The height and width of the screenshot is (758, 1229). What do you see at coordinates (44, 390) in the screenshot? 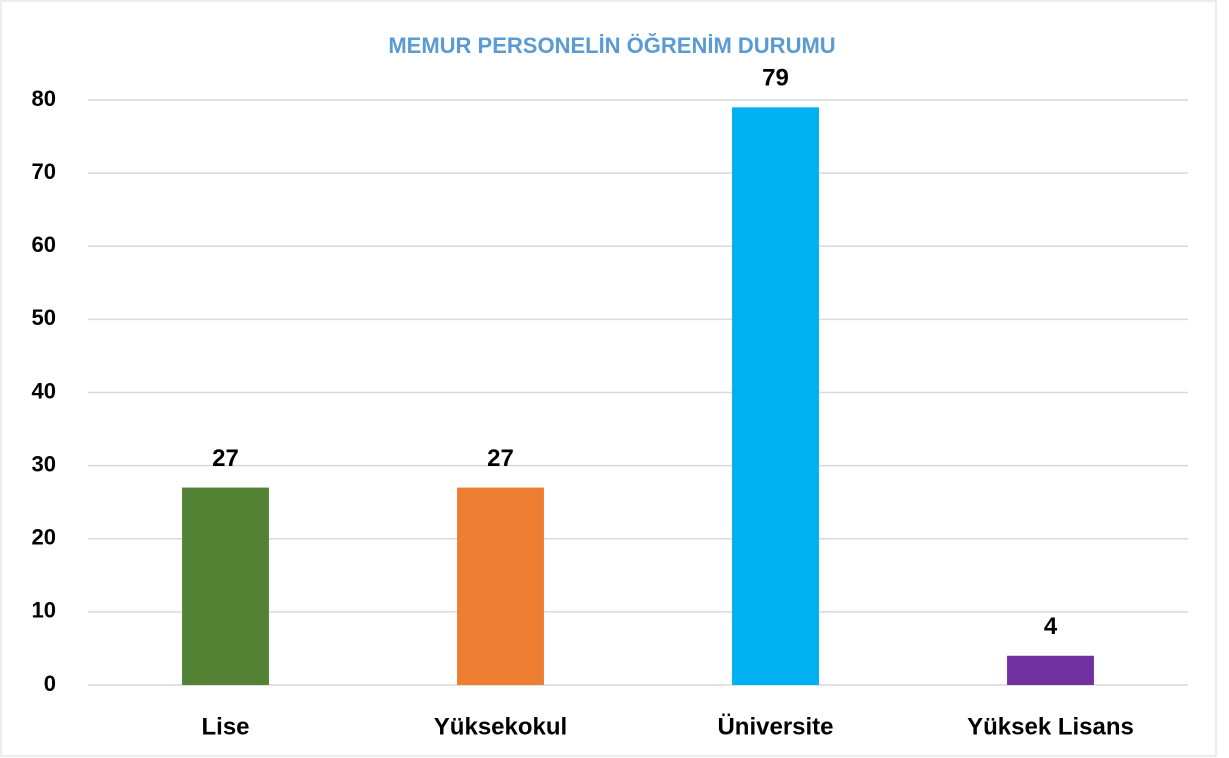
I see `y-tick-label: 40` at bounding box center [44, 390].